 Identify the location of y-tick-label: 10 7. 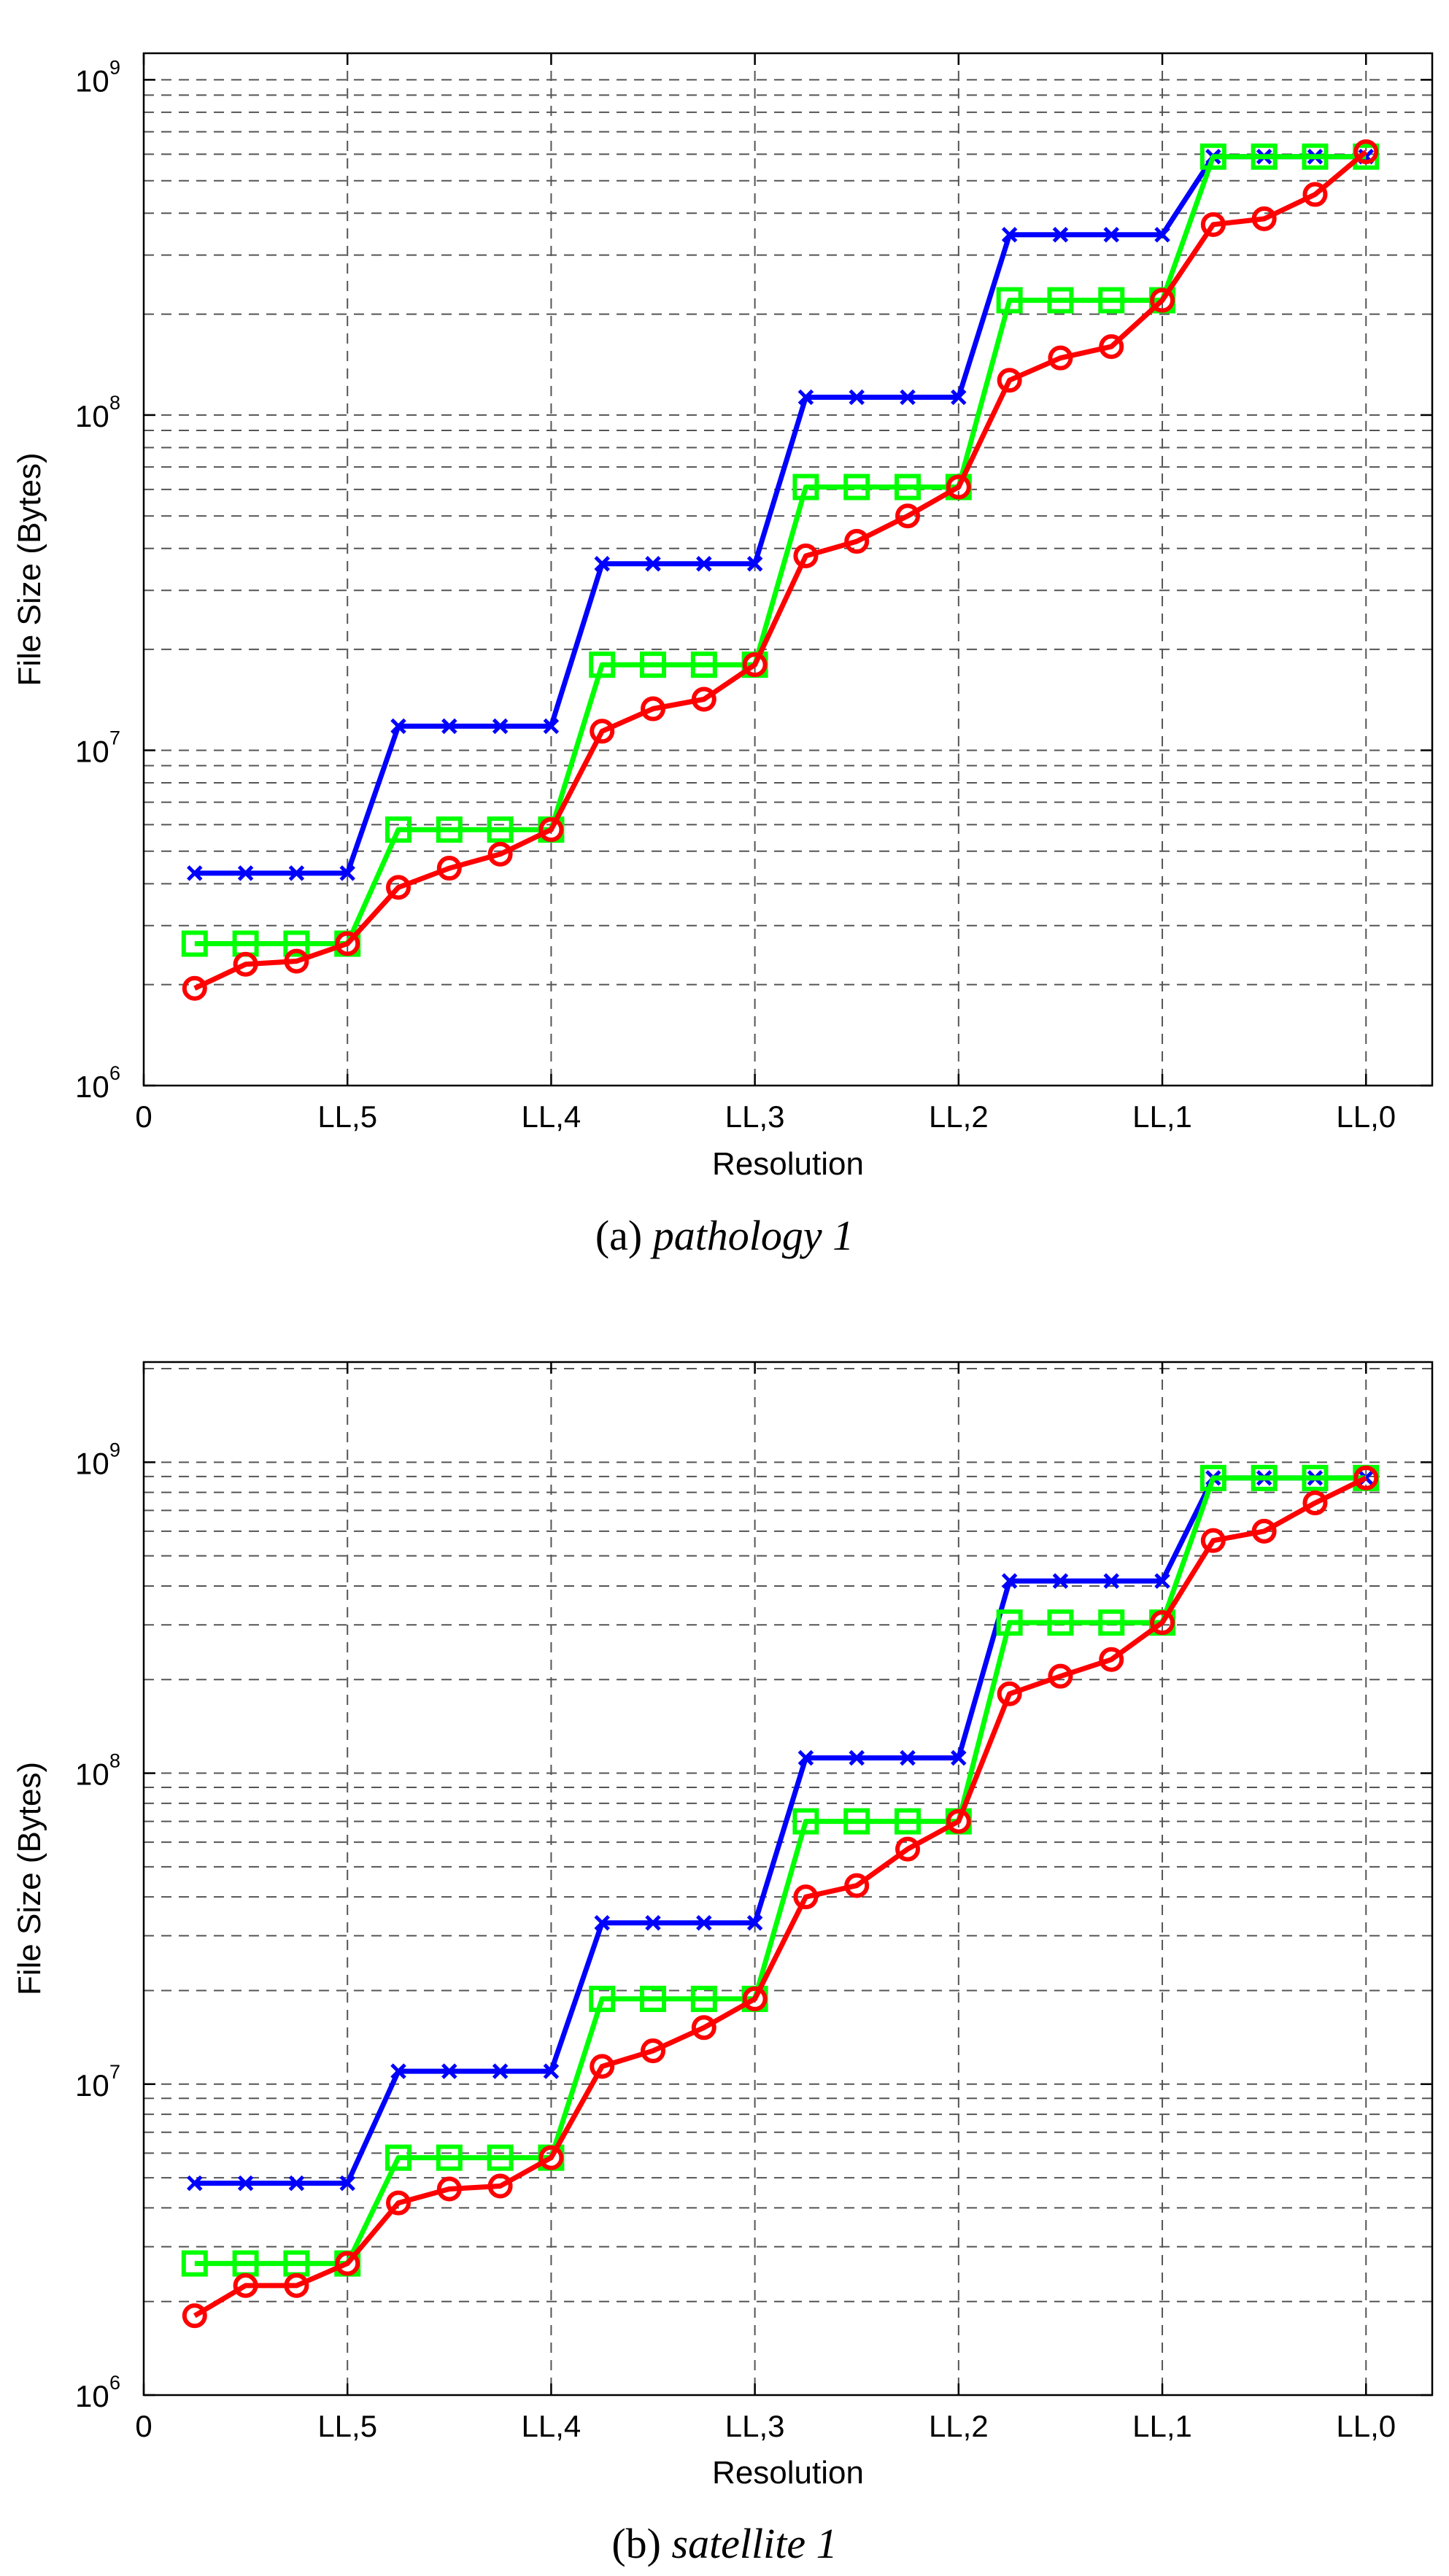
(97, 747).